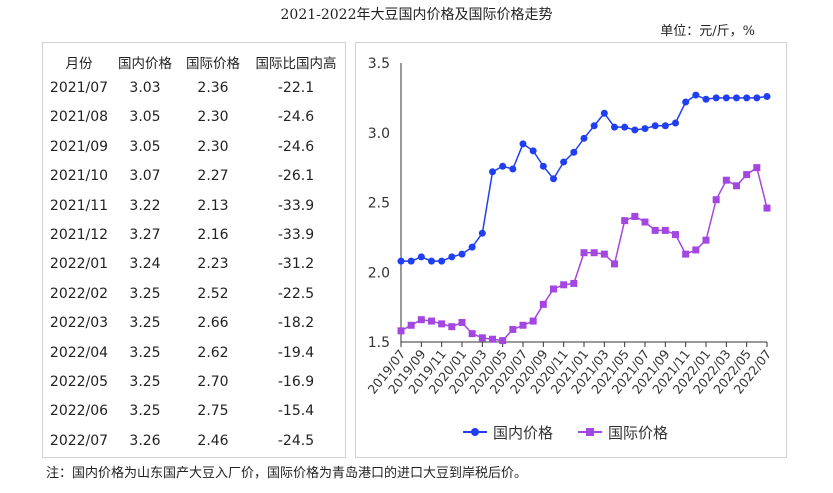 The height and width of the screenshot is (493, 833). I want to click on cell-month: 2021/11, so click(79, 205).